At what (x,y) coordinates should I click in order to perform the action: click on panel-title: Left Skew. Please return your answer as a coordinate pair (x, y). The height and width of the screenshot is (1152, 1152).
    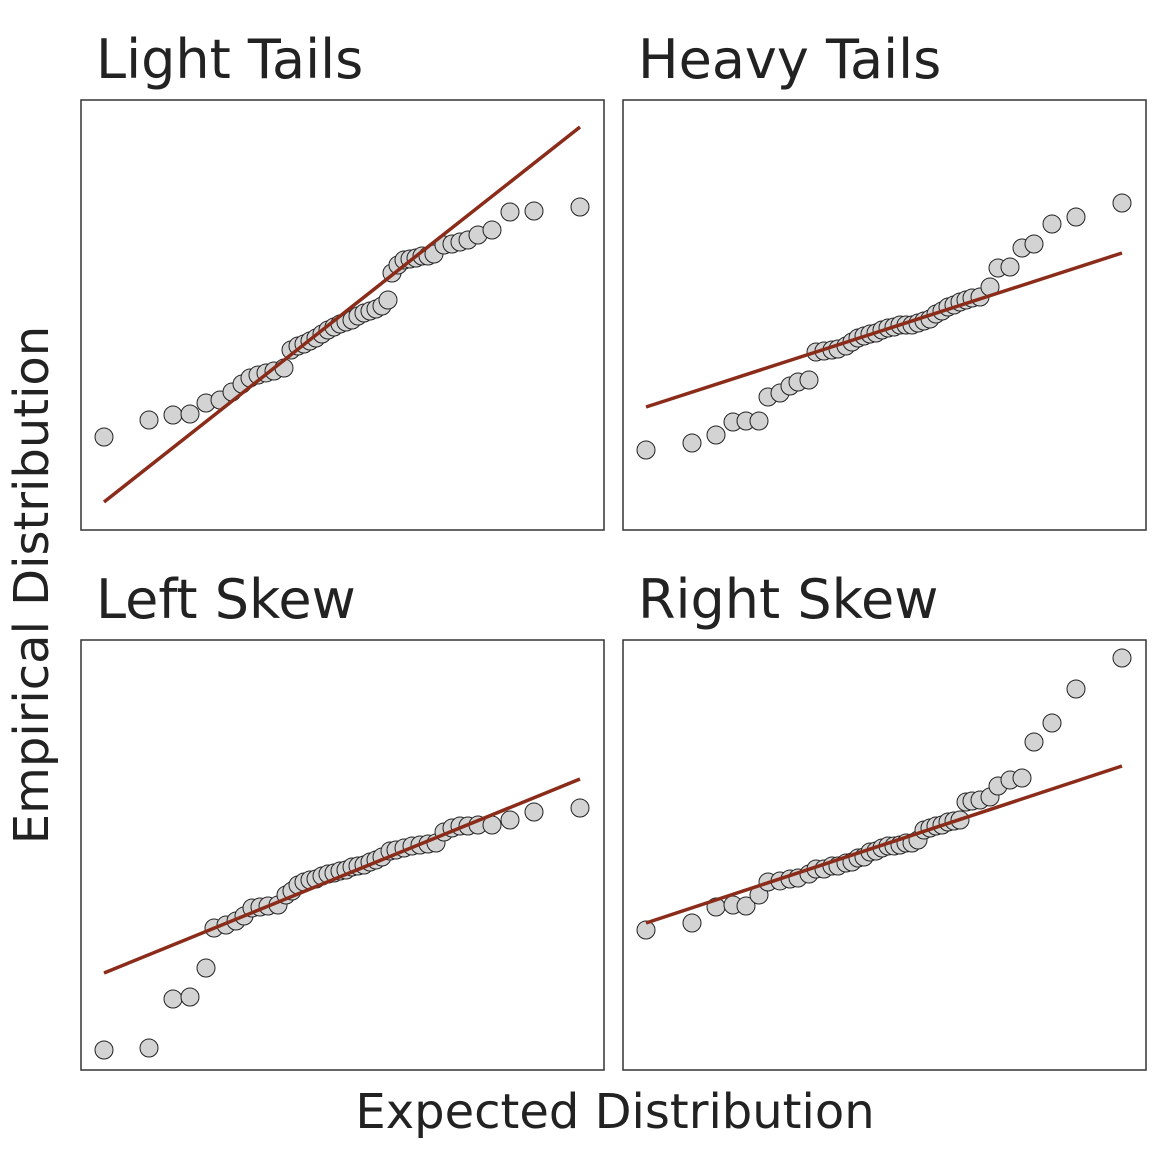
    Looking at the image, I should click on (226, 599).